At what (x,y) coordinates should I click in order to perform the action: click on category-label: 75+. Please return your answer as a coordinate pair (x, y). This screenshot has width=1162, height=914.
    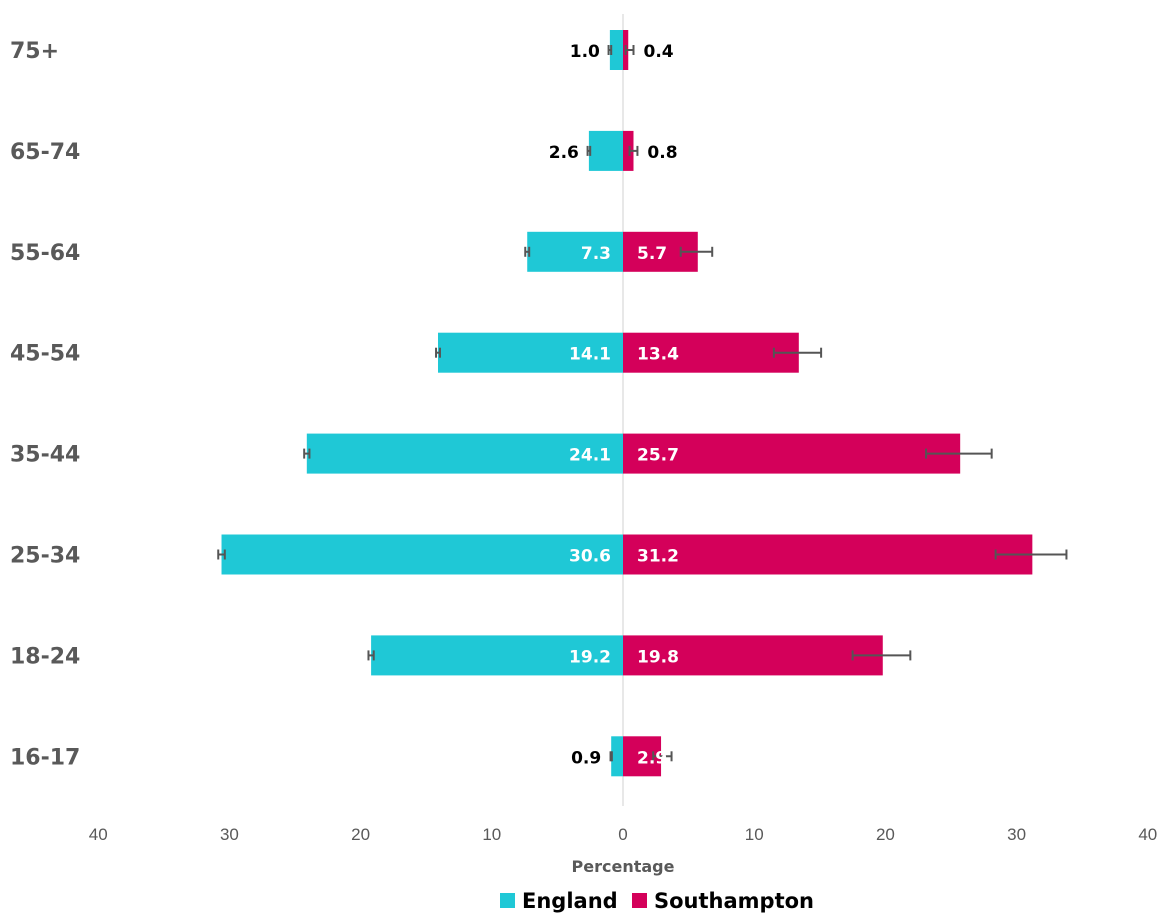
    Looking at the image, I should click on (34, 51).